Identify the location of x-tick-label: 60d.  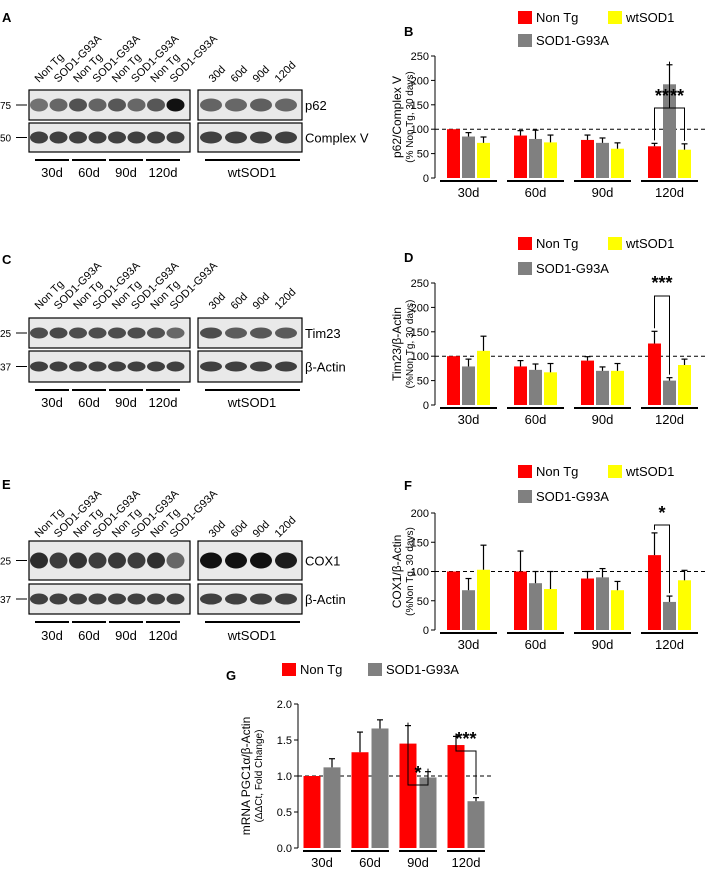
(536, 419).